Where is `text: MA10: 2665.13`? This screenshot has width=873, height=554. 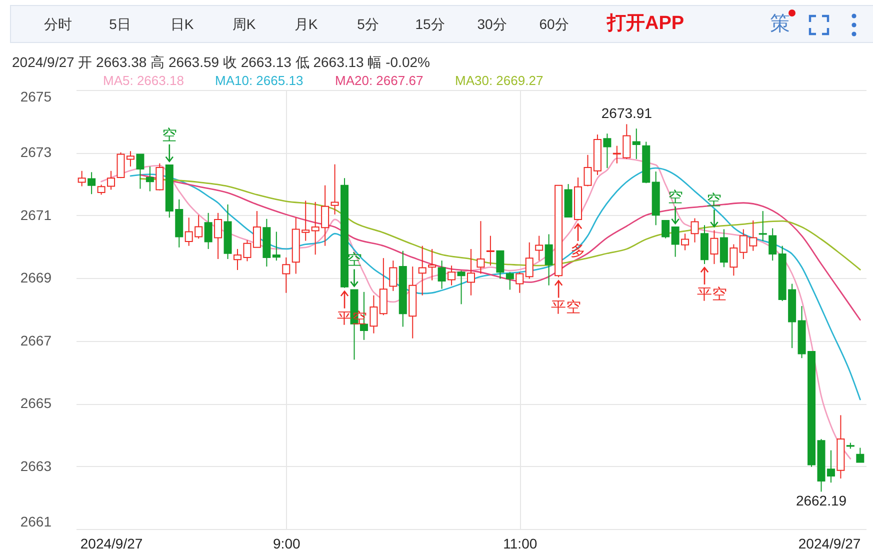 text: MA10: 2665.13 is located at coordinates (259, 80).